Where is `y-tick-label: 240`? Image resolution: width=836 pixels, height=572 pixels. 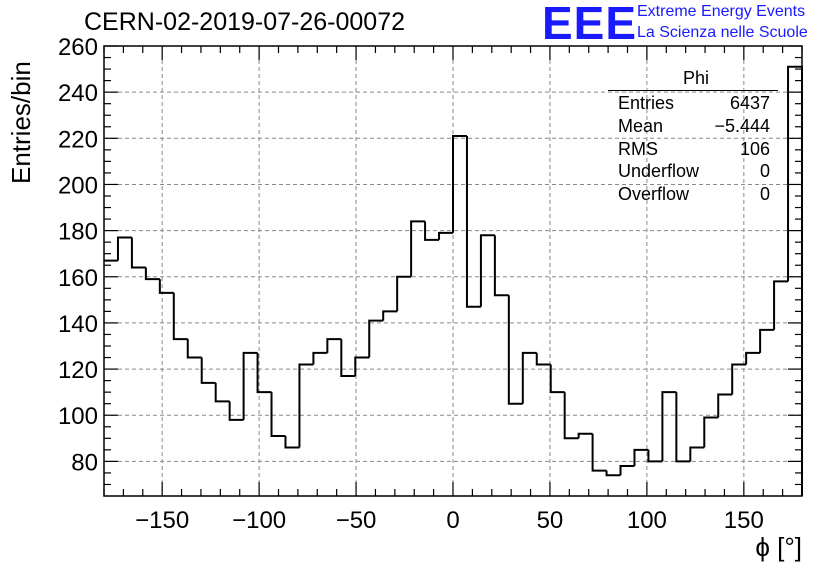
y-tick-label: 240 is located at coordinates (78, 93).